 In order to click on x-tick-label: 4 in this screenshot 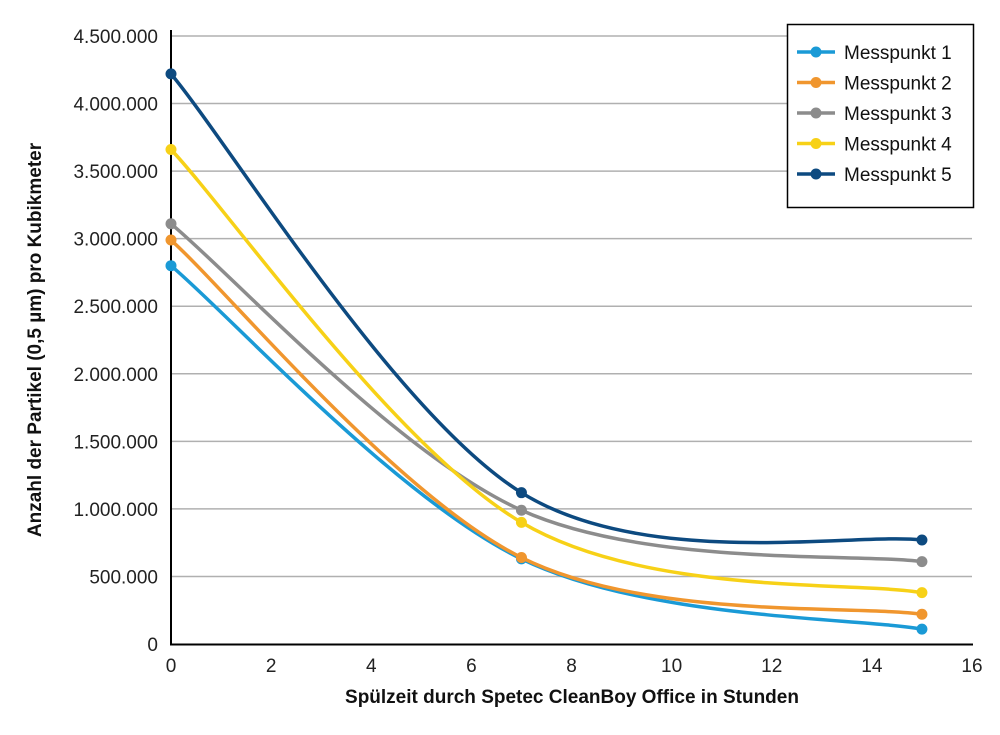, I will do `click(371, 666)`.